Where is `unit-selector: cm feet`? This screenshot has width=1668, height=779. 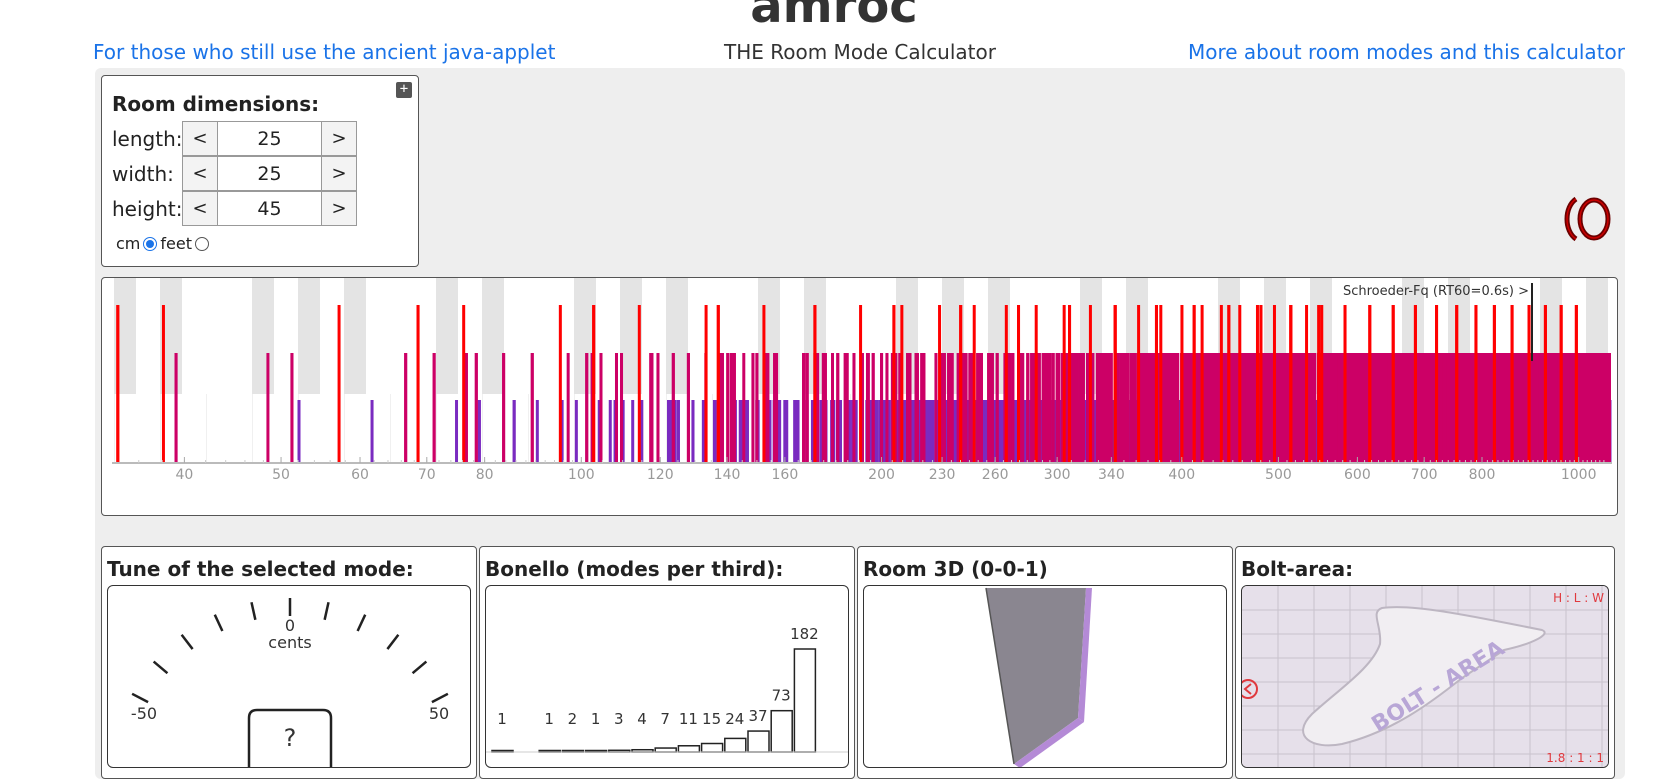 unit-selector: cm feet is located at coordinates (162, 243).